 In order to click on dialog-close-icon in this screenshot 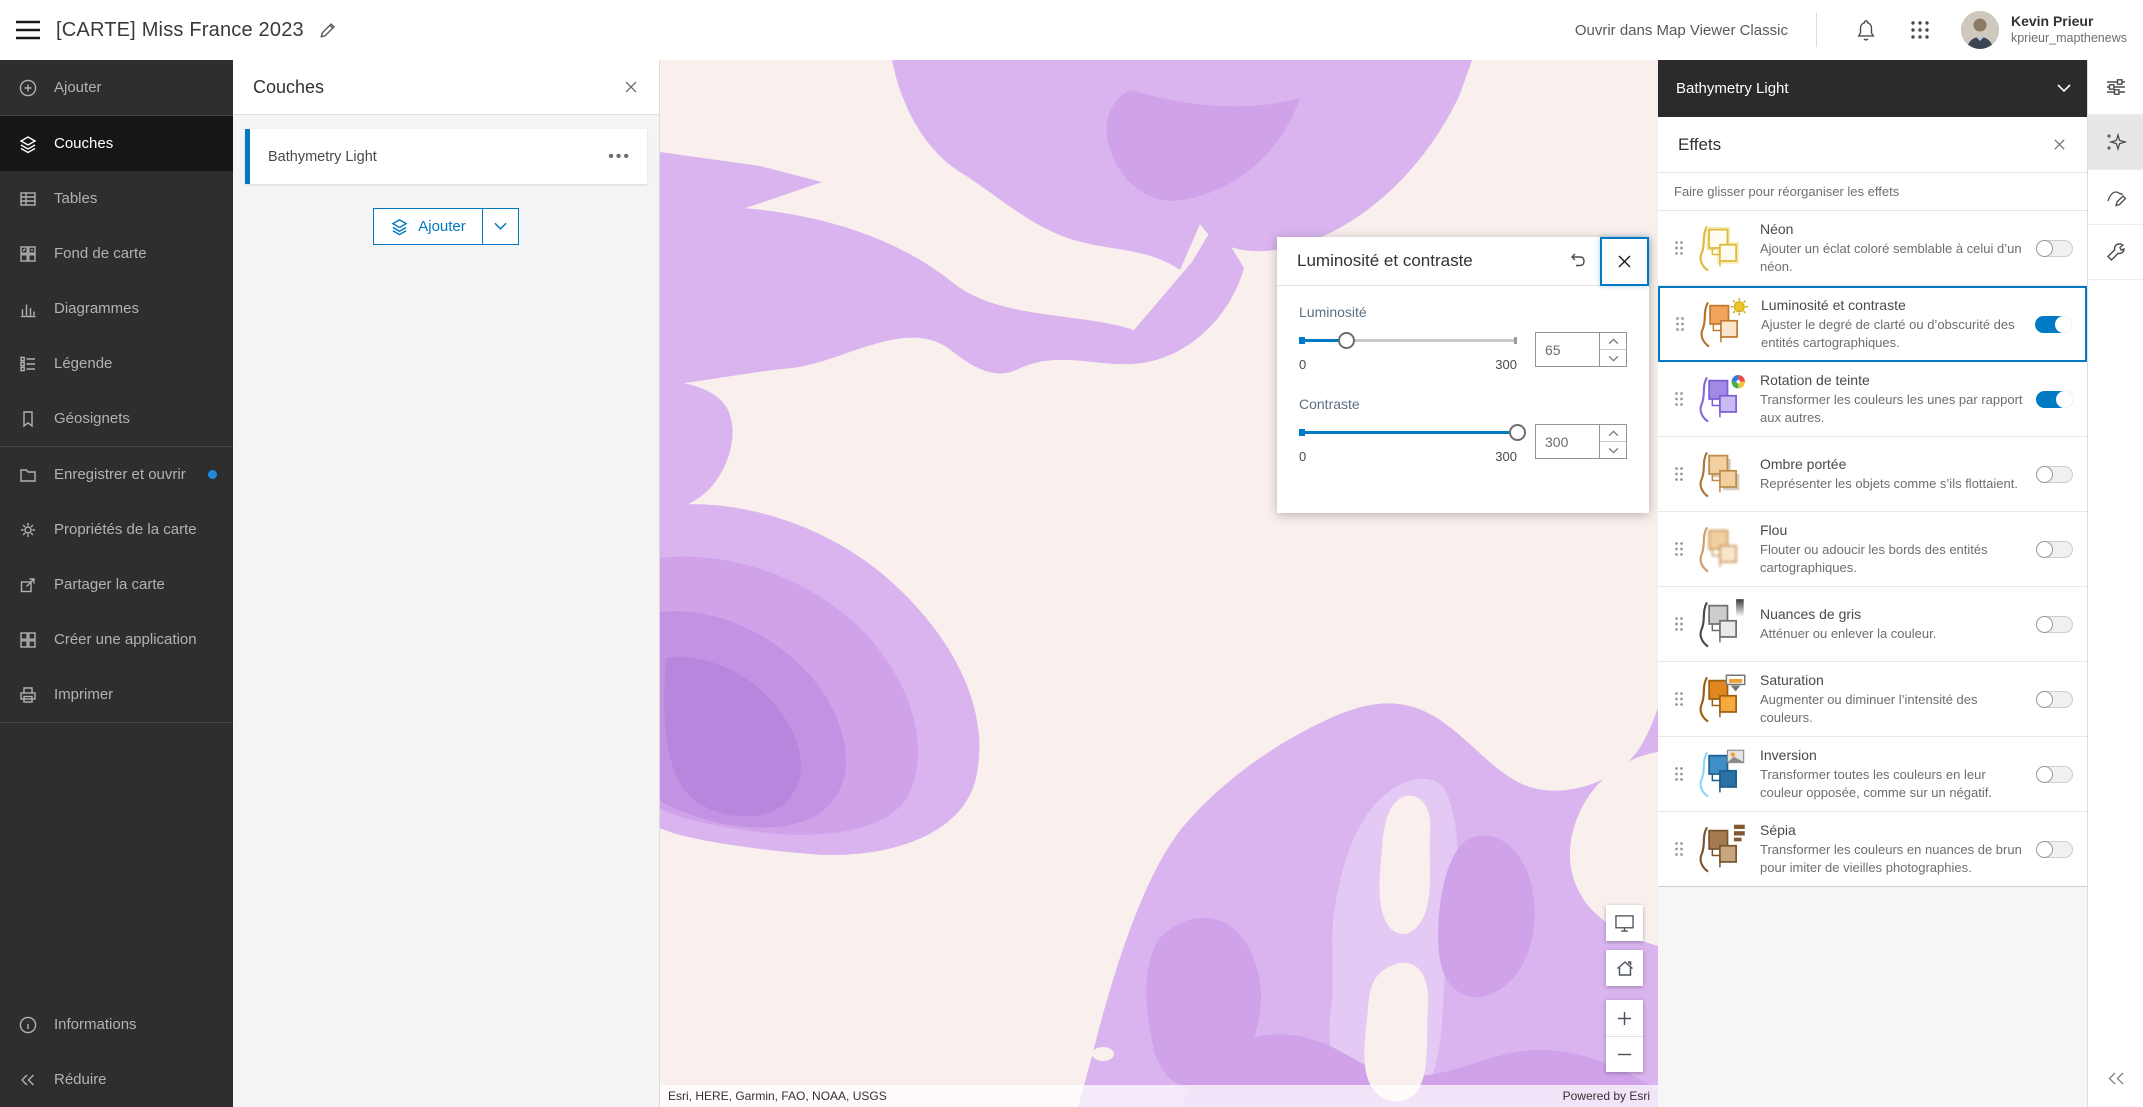, I will do `click(1624, 261)`.